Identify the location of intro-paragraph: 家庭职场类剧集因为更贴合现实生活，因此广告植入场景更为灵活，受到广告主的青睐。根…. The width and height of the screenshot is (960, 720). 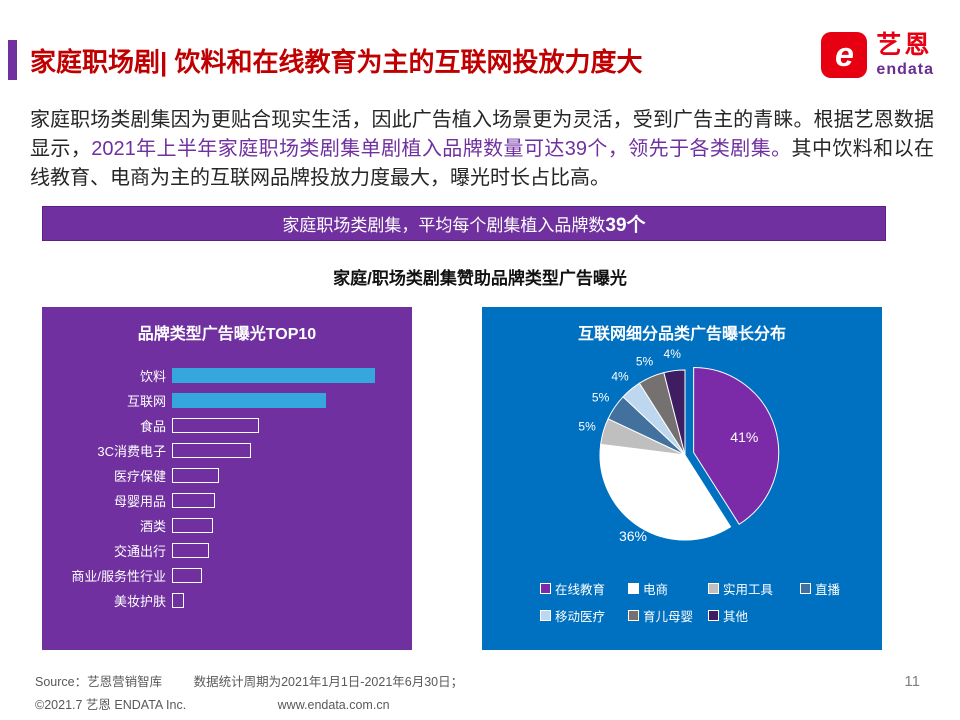
(482, 149).